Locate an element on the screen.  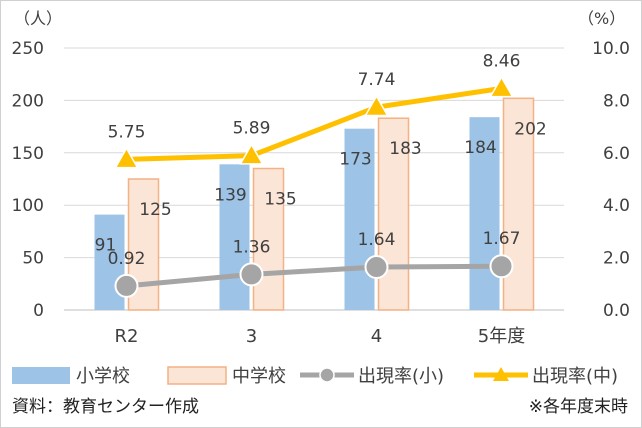
footer: 資料：教育センター作成 ※各年度末時 is located at coordinates (320, 407).